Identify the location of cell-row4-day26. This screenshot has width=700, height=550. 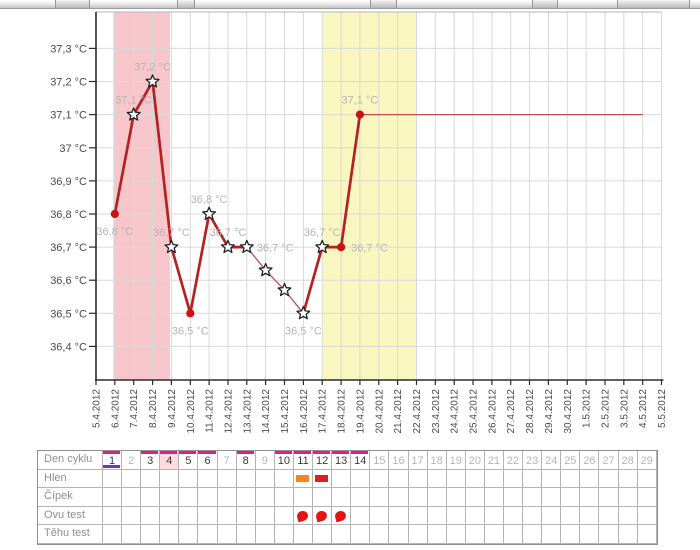
(590, 516).